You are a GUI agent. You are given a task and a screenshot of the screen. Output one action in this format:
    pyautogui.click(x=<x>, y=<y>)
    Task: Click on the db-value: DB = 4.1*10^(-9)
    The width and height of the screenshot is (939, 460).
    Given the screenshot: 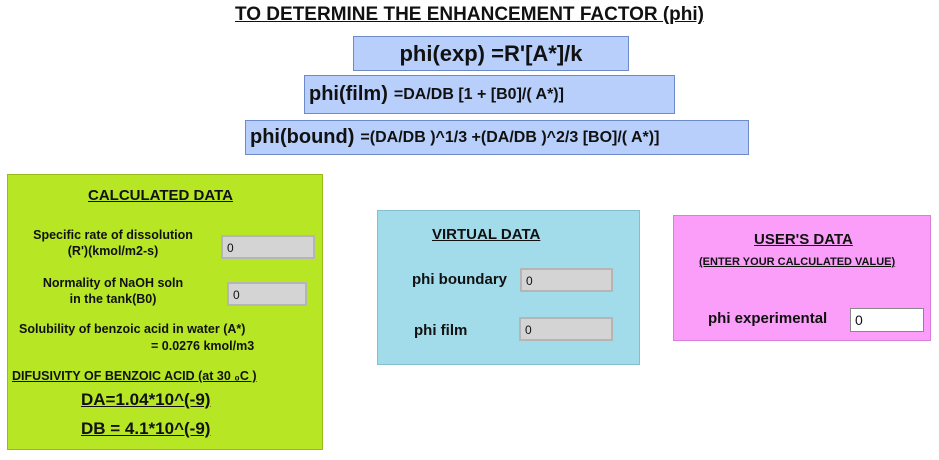 What is the action you would take?
    pyautogui.click(x=146, y=428)
    